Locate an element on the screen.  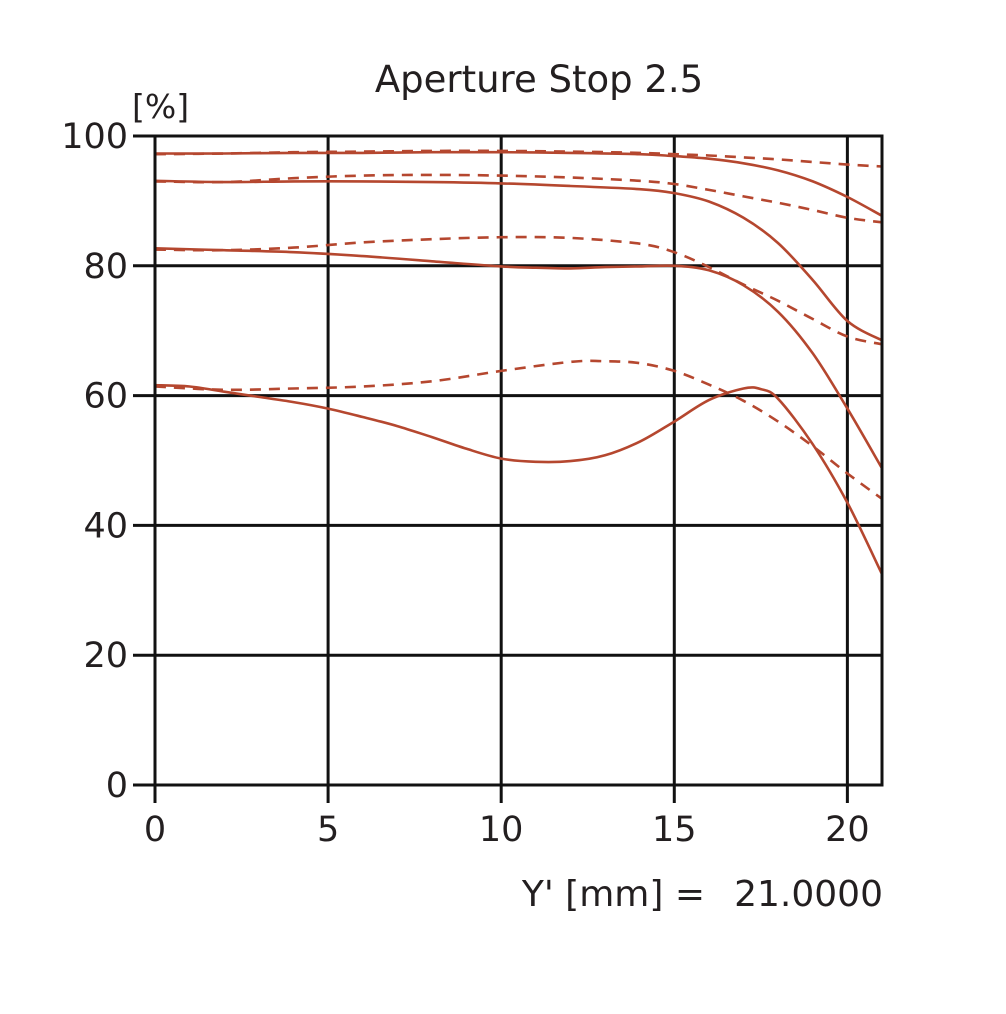
series-line-3-solid is located at coordinates (518, 260).